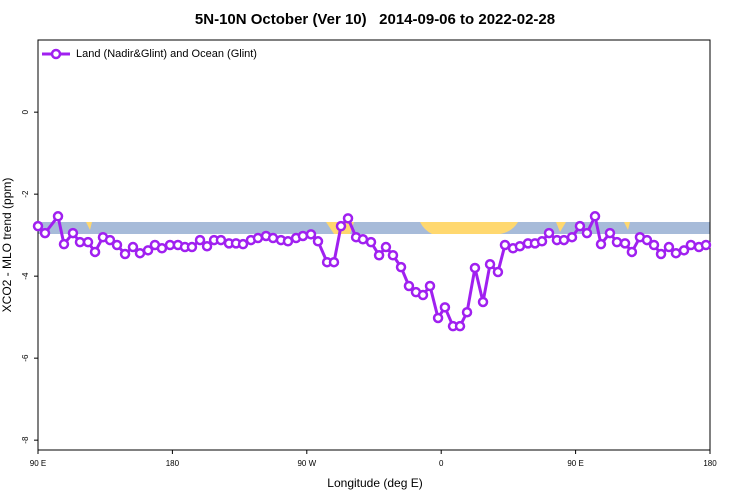 This screenshot has width=750, height=500. What do you see at coordinates (25, 194) in the screenshot?
I see `y-tick-label: -2` at bounding box center [25, 194].